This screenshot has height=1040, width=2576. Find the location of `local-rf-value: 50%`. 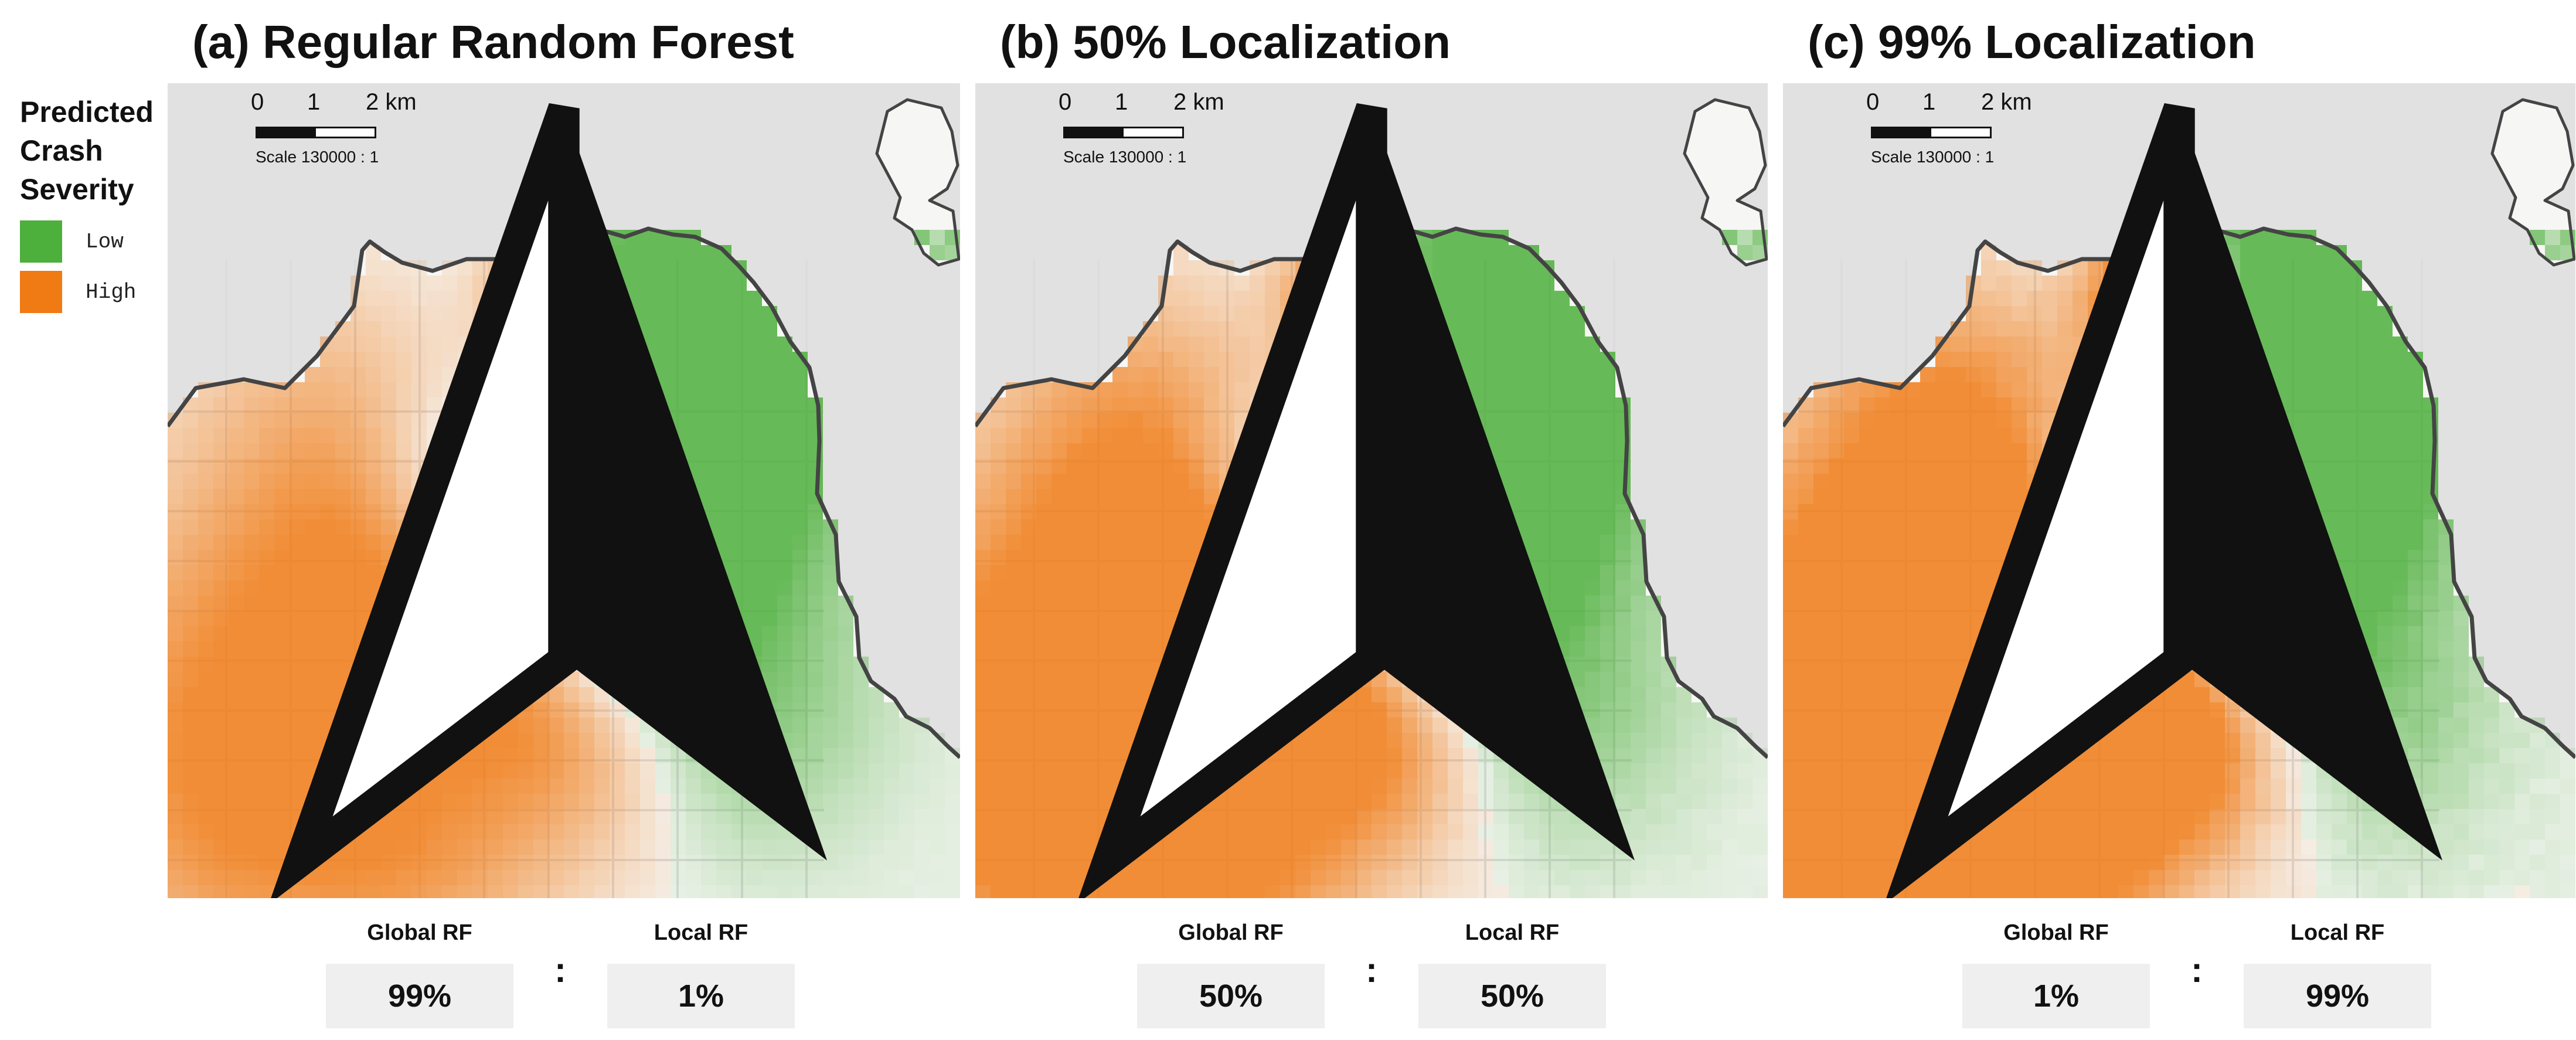

local-rf-value: 50% is located at coordinates (1512, 996).